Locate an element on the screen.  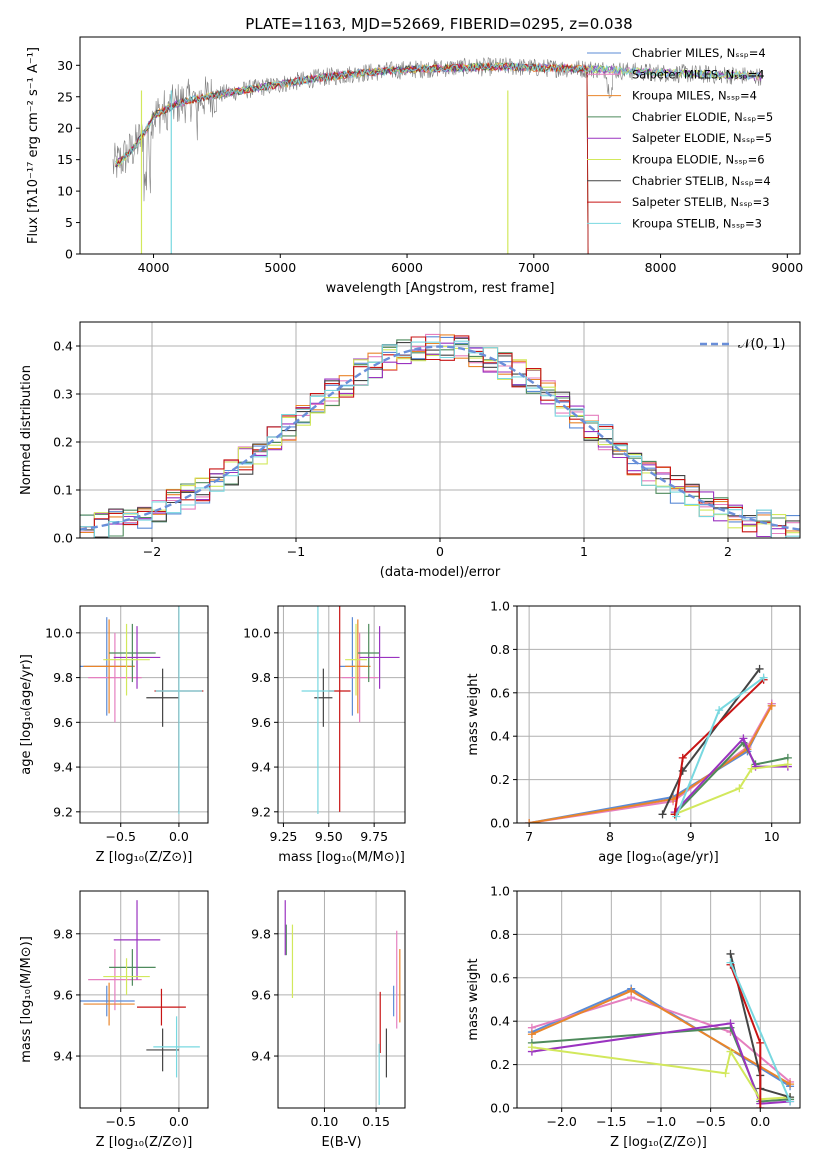
y-tick-label: 9.2 is located at coordinates (261, 811).